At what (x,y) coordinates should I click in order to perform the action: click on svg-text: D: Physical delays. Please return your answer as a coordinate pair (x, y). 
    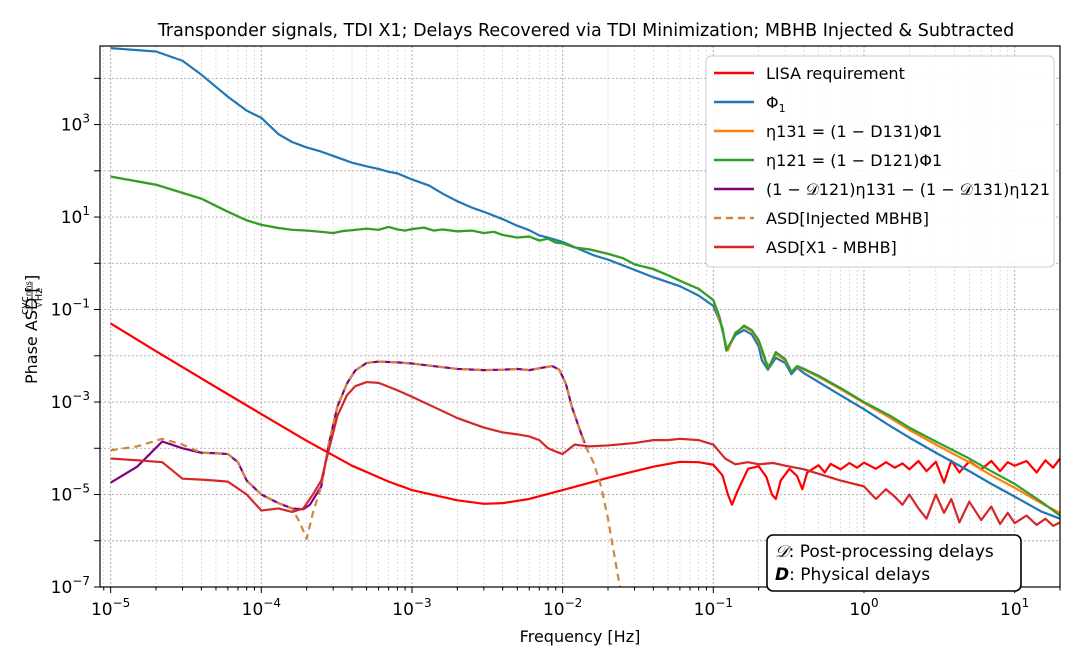
    Looking at the image, I should click on (852, 575).